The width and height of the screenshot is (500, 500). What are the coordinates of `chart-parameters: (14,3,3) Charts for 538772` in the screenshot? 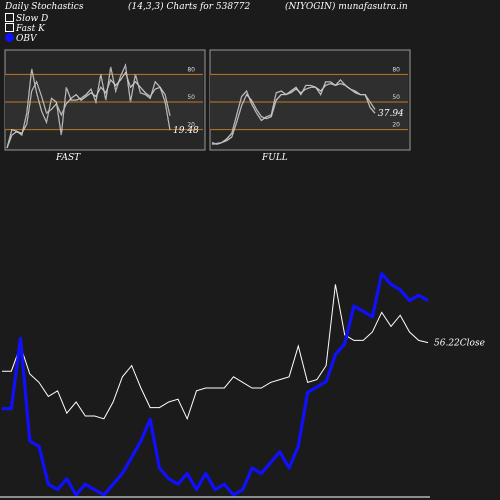 It's located at (189, 7).